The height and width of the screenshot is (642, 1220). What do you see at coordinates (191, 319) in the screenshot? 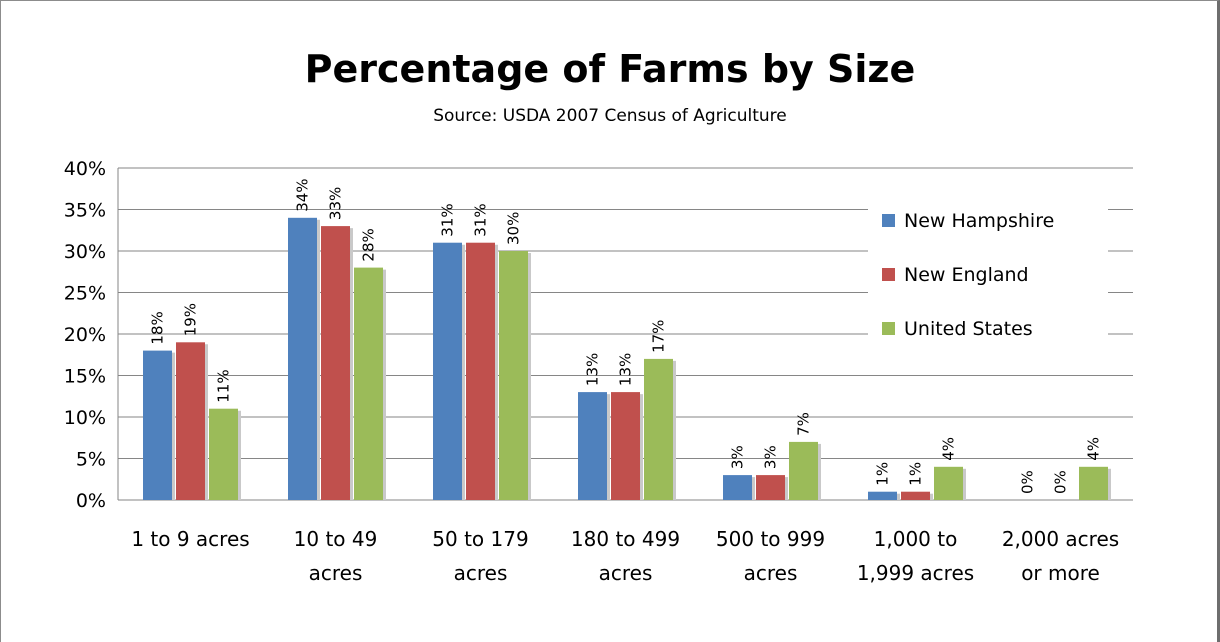
I see `data-label: 19%` at bounding box center [191, 319].